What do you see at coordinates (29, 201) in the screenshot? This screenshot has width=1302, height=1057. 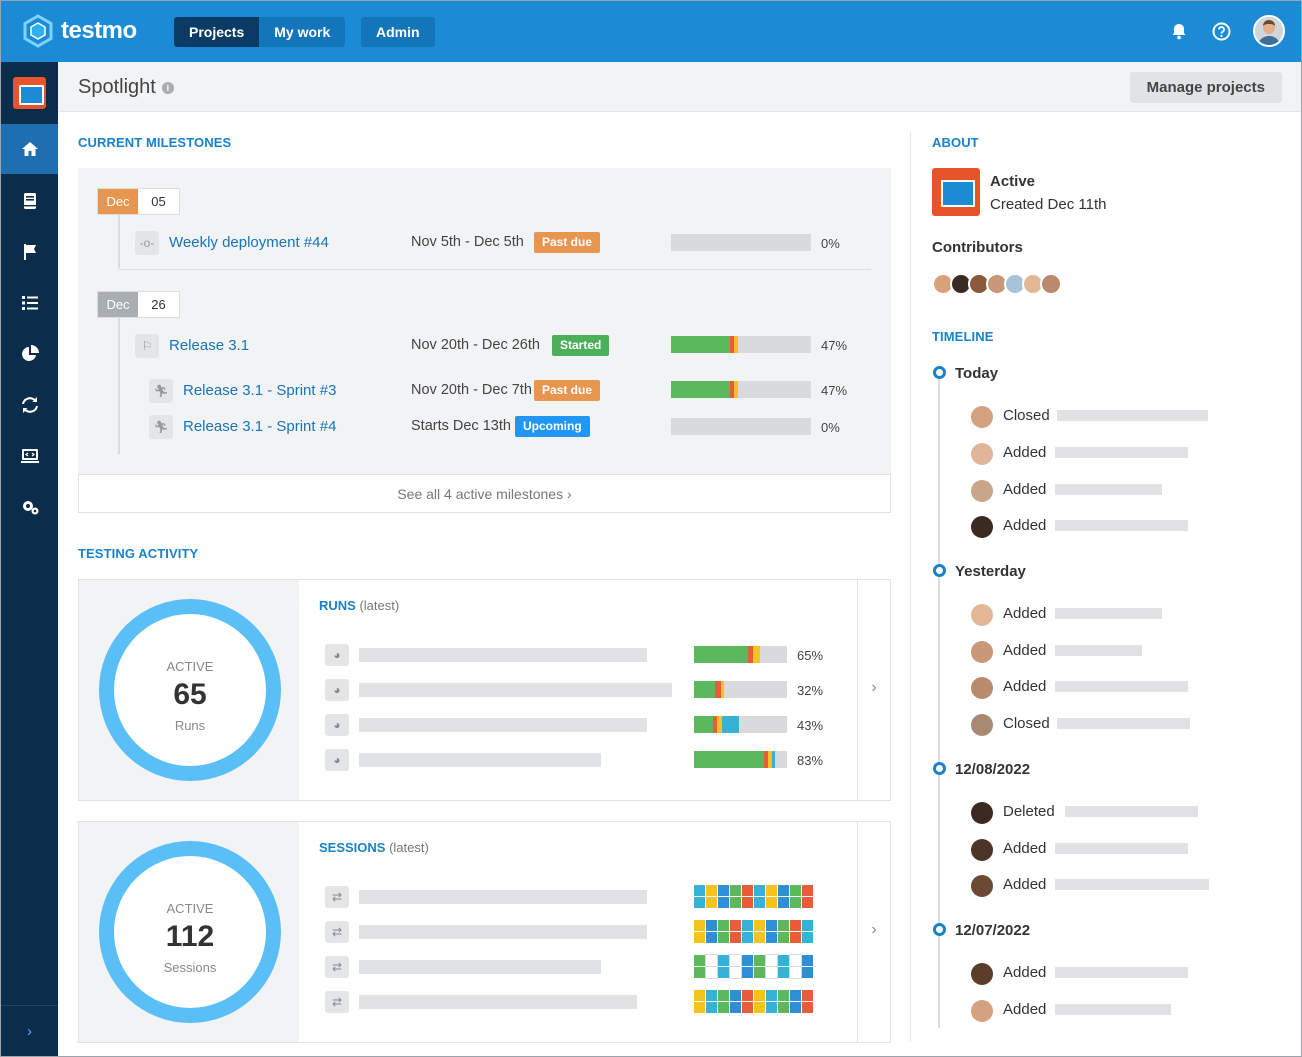 I see `repository-icon` at bounding box center [29, 201].